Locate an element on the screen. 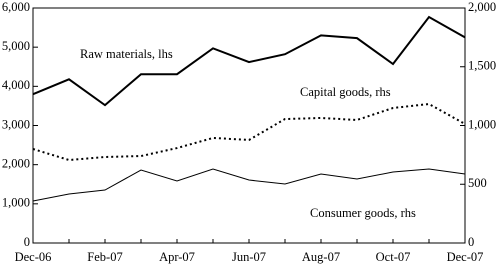  series-label: Raw materials, lhs is located at coordinates (126, 54).